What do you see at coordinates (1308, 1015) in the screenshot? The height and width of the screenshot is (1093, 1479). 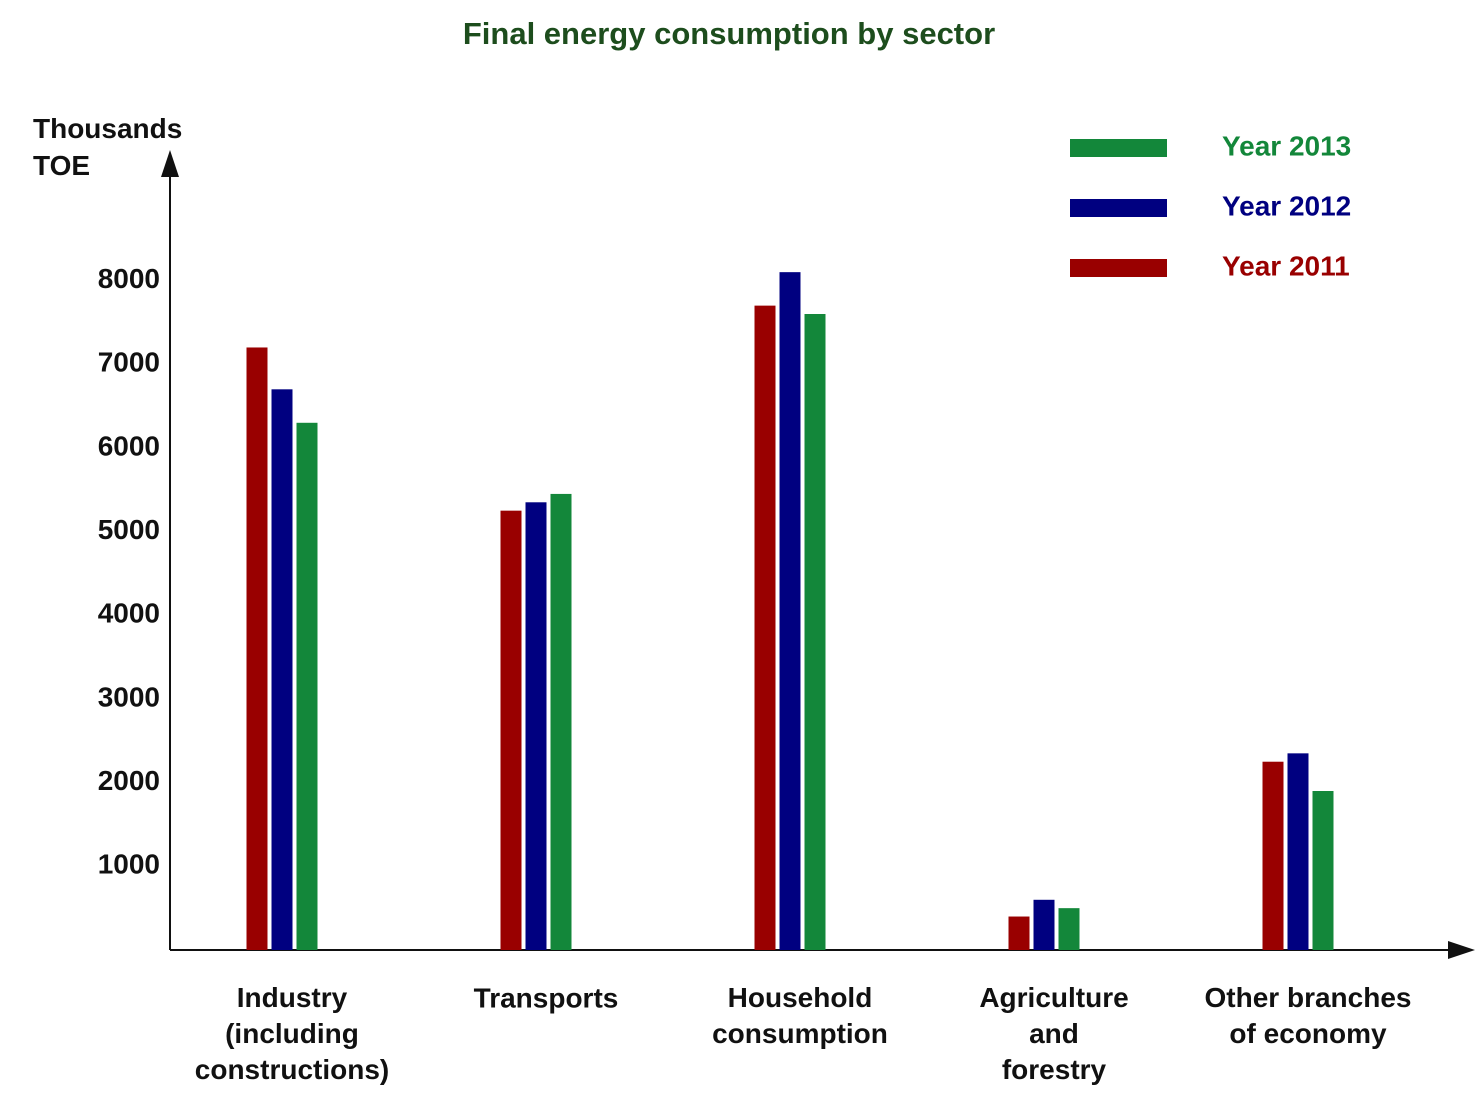 I see `x-tick-label: Other branches of economy` at bounding box center [1308, 1015].